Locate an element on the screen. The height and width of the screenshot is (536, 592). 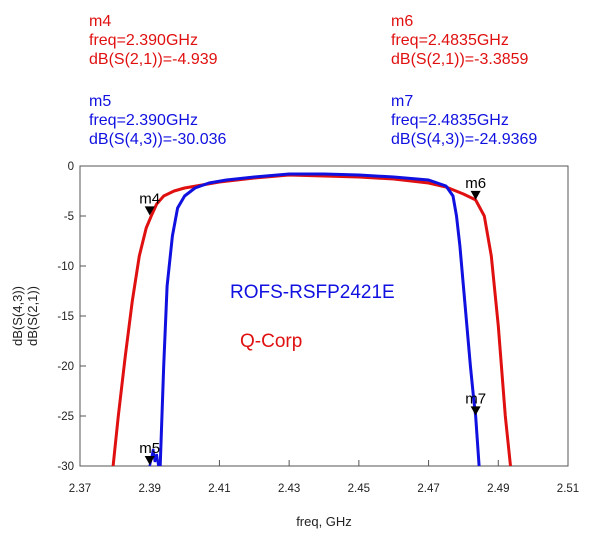
x-tick-label: 2.41 is located at coordinates (219, 489).